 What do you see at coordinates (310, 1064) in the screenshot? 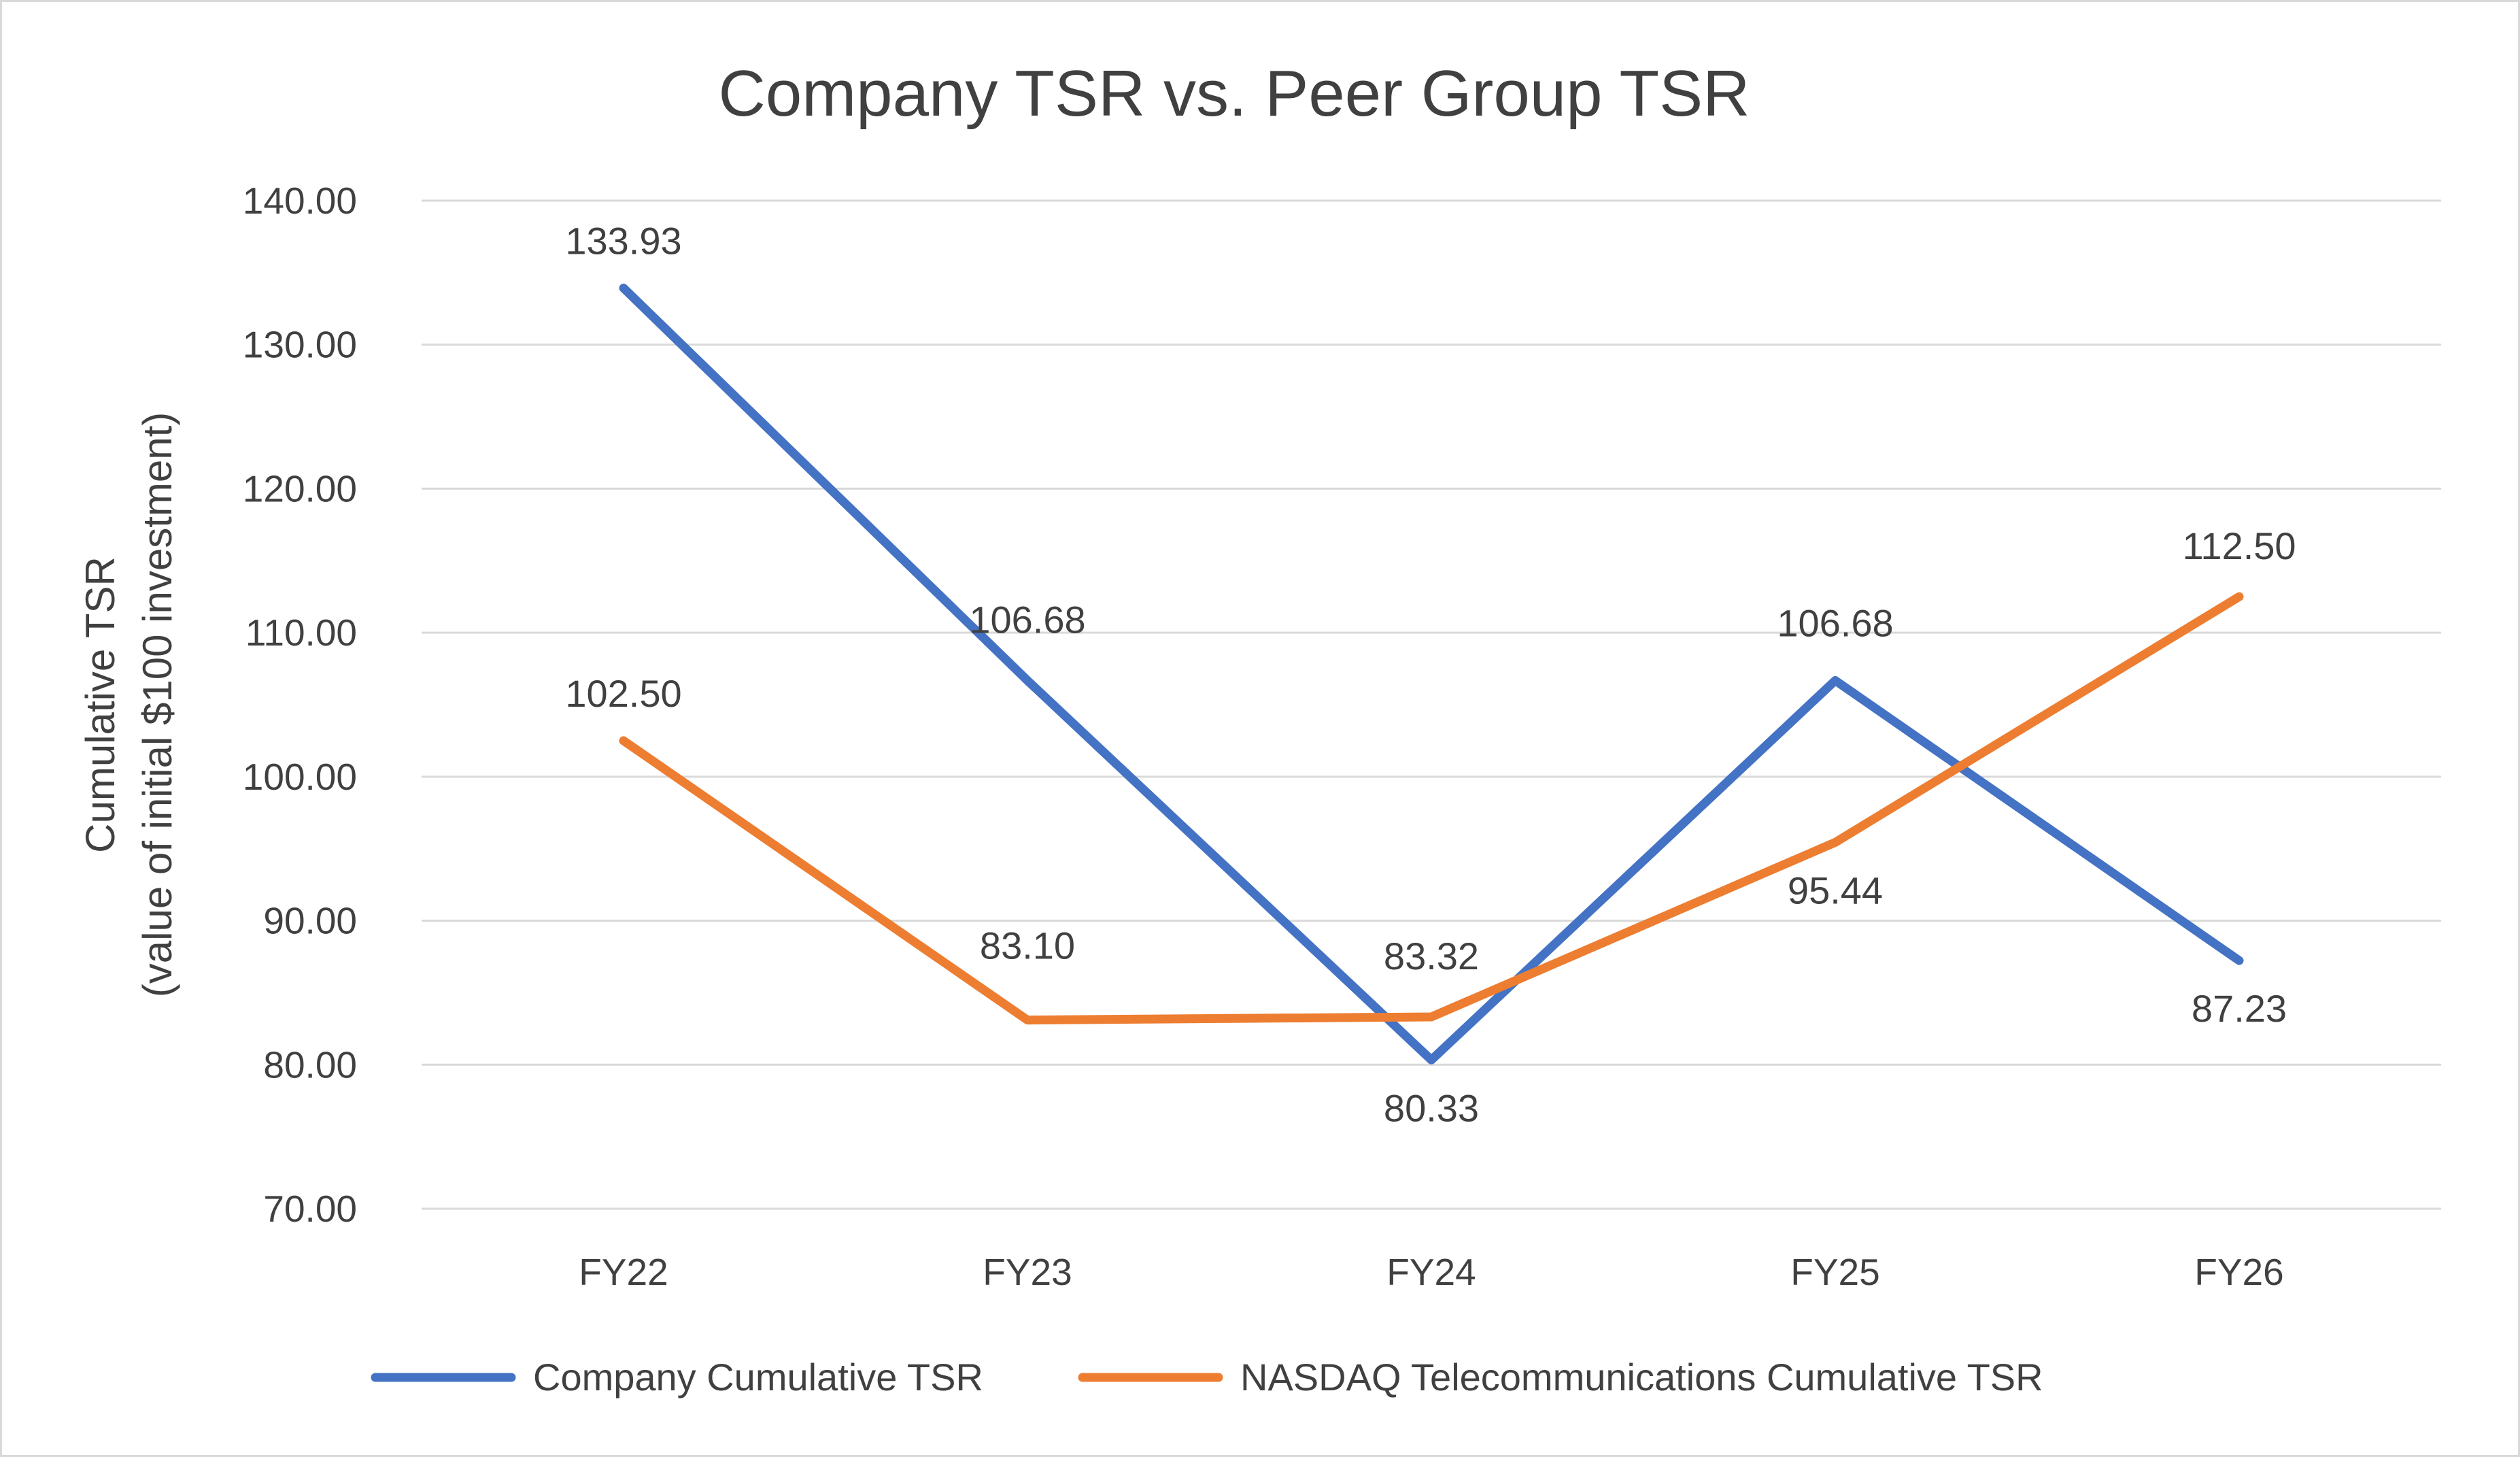
I see `y-tick-label: 80.00` at bounding box center [310, 1064].